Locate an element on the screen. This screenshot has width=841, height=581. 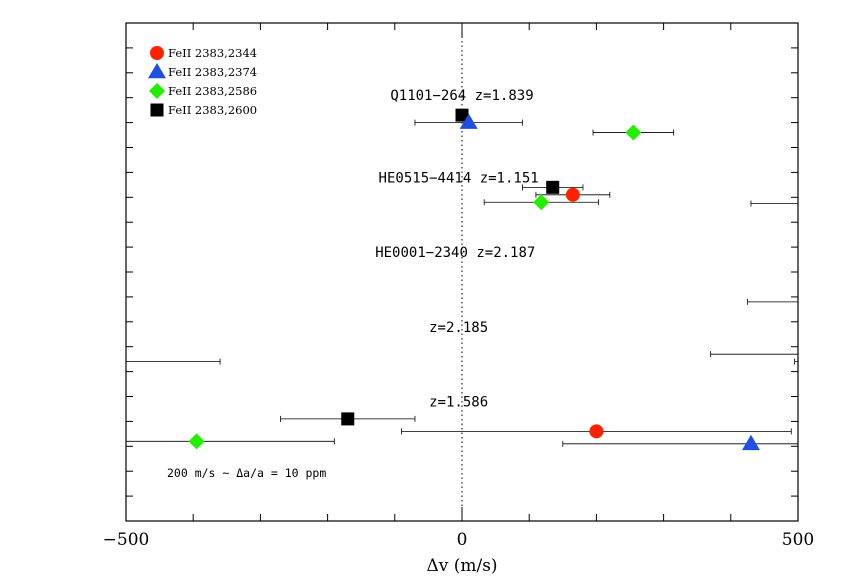
annotation: Q1101−264 z=1.839 is located at coordinates (461, 96).